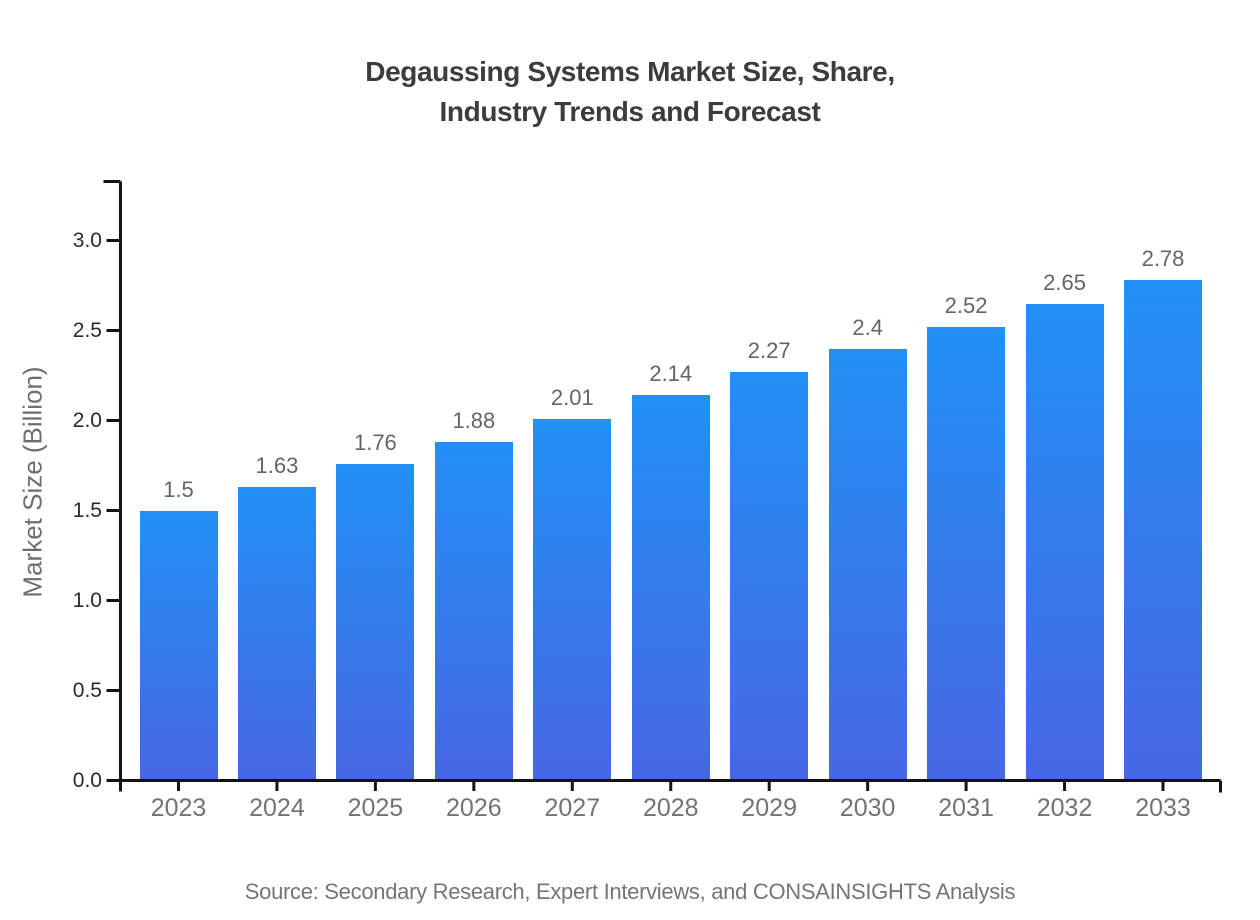  What do you see at coordinates (630, 111) in the screenshot?
I see `chart-title-line-2: Industry Trends and Forecast` at bounding box center [630, 111].